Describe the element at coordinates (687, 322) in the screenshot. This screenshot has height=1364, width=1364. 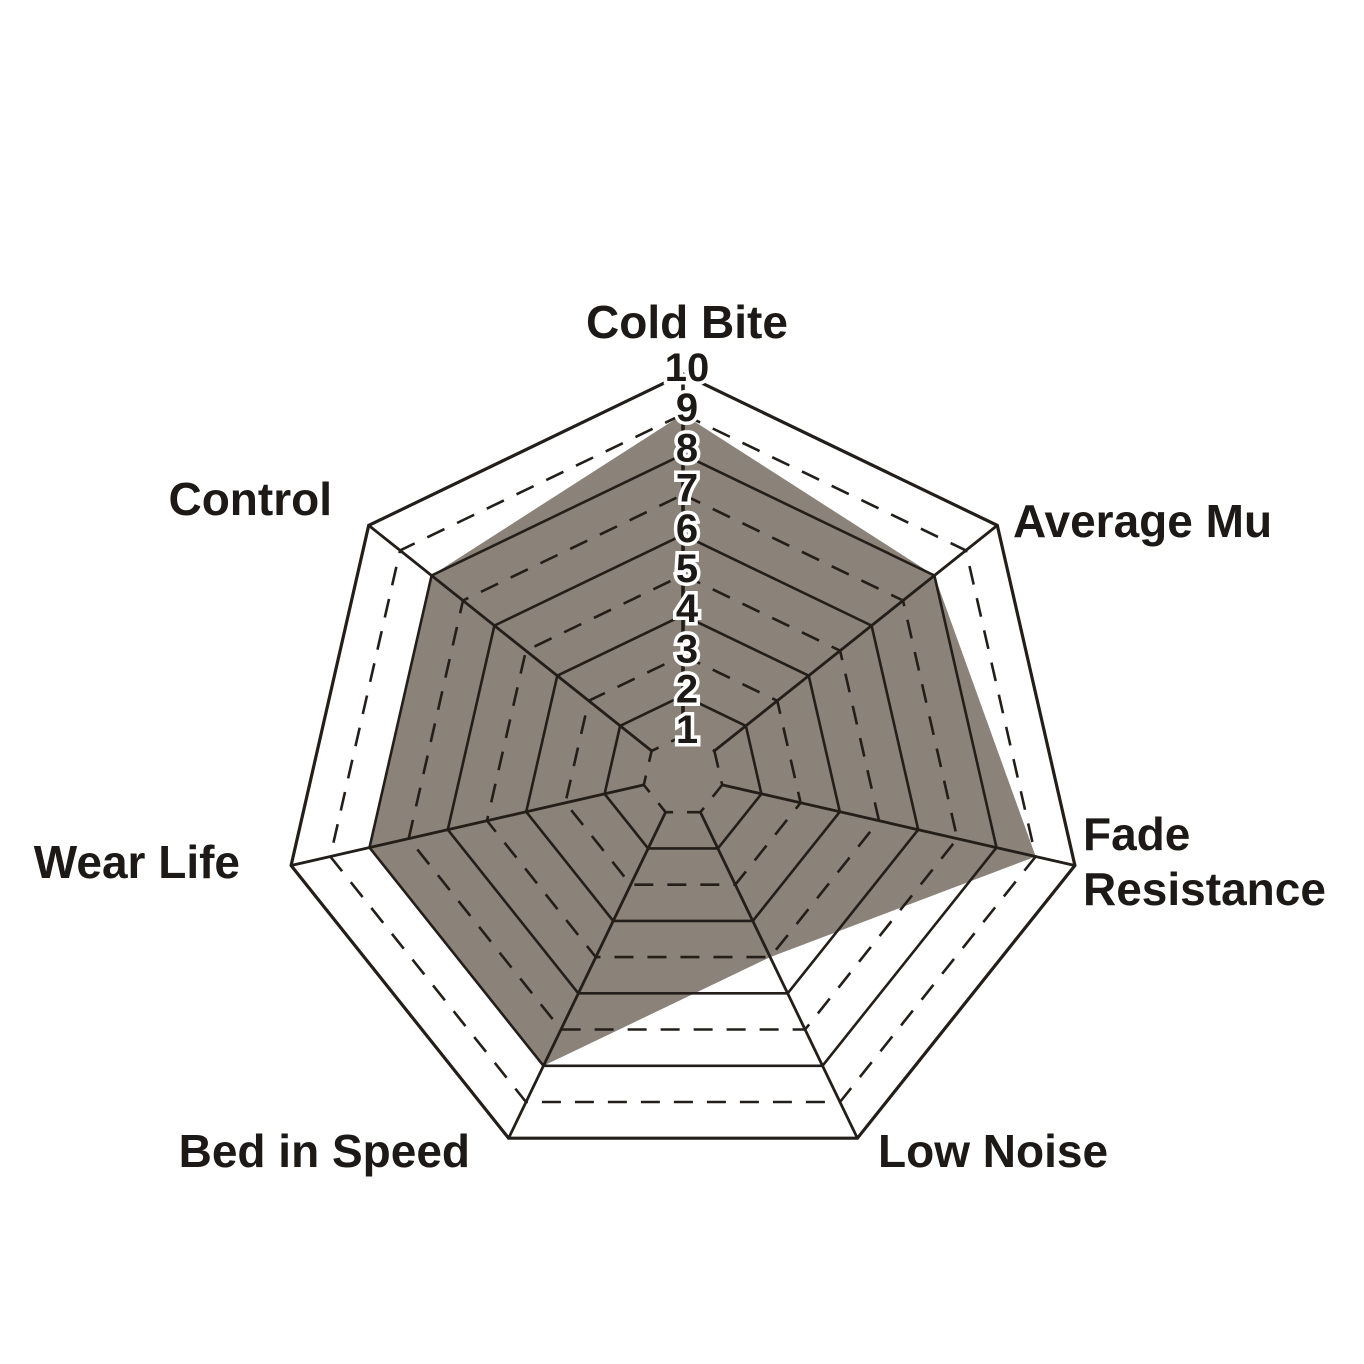
I see `axis-label-cold-bite: Cold Bite` at that location.